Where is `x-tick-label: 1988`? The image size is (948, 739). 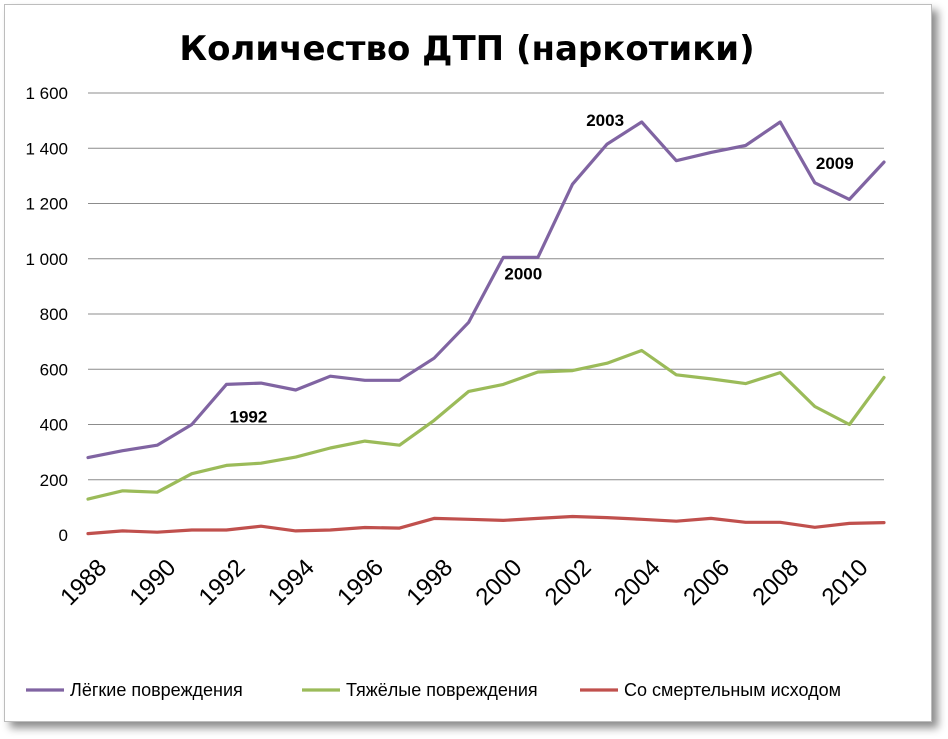 x-tick-label: 1988 is located at coordinates (83, 582).